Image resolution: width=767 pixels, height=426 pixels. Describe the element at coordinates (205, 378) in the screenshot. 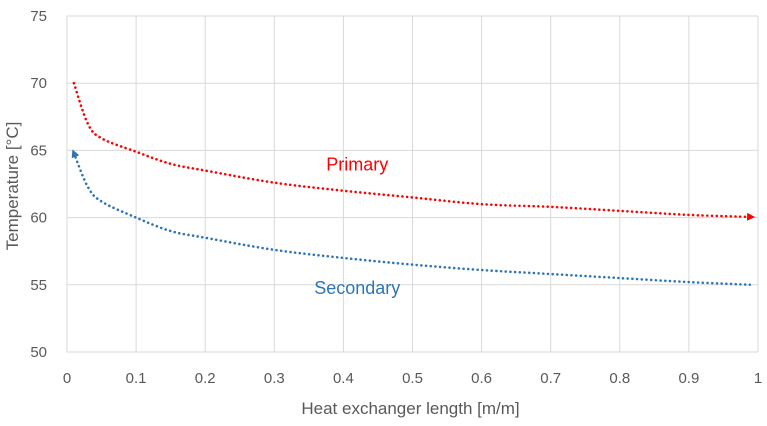

I see `x-tick-label: 0.2` at that location.